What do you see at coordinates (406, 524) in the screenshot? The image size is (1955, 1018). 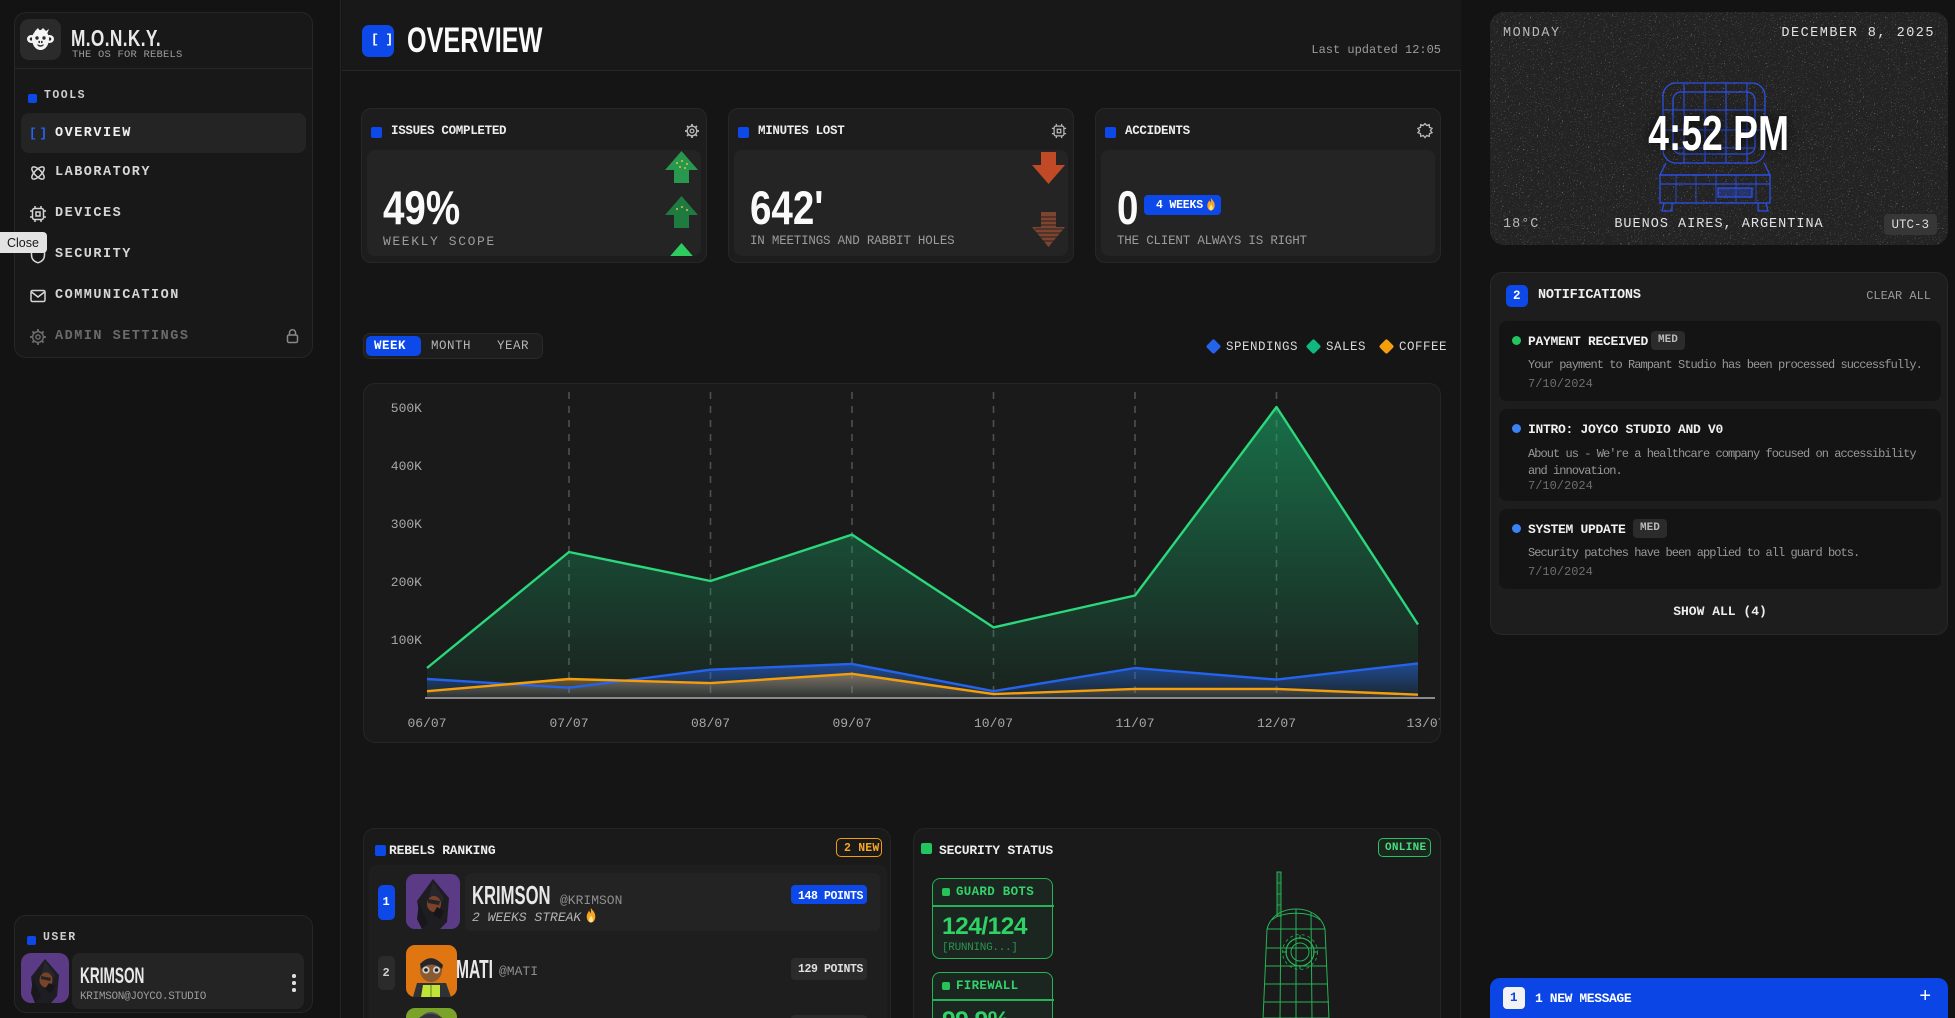 I see `svg-text: 300K` at bounding box center [406, 524].